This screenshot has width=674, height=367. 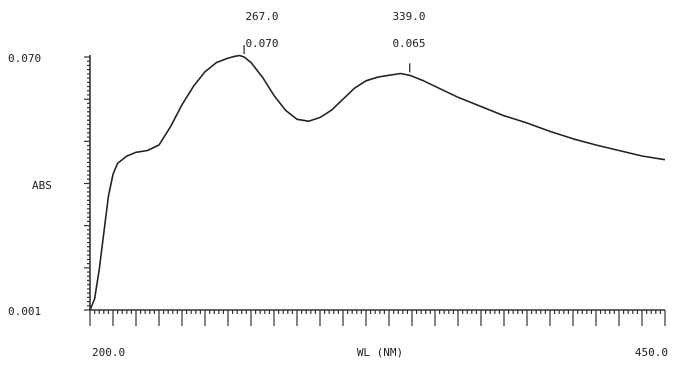 I want to click on peak-markers, so click(x=327, y=59).